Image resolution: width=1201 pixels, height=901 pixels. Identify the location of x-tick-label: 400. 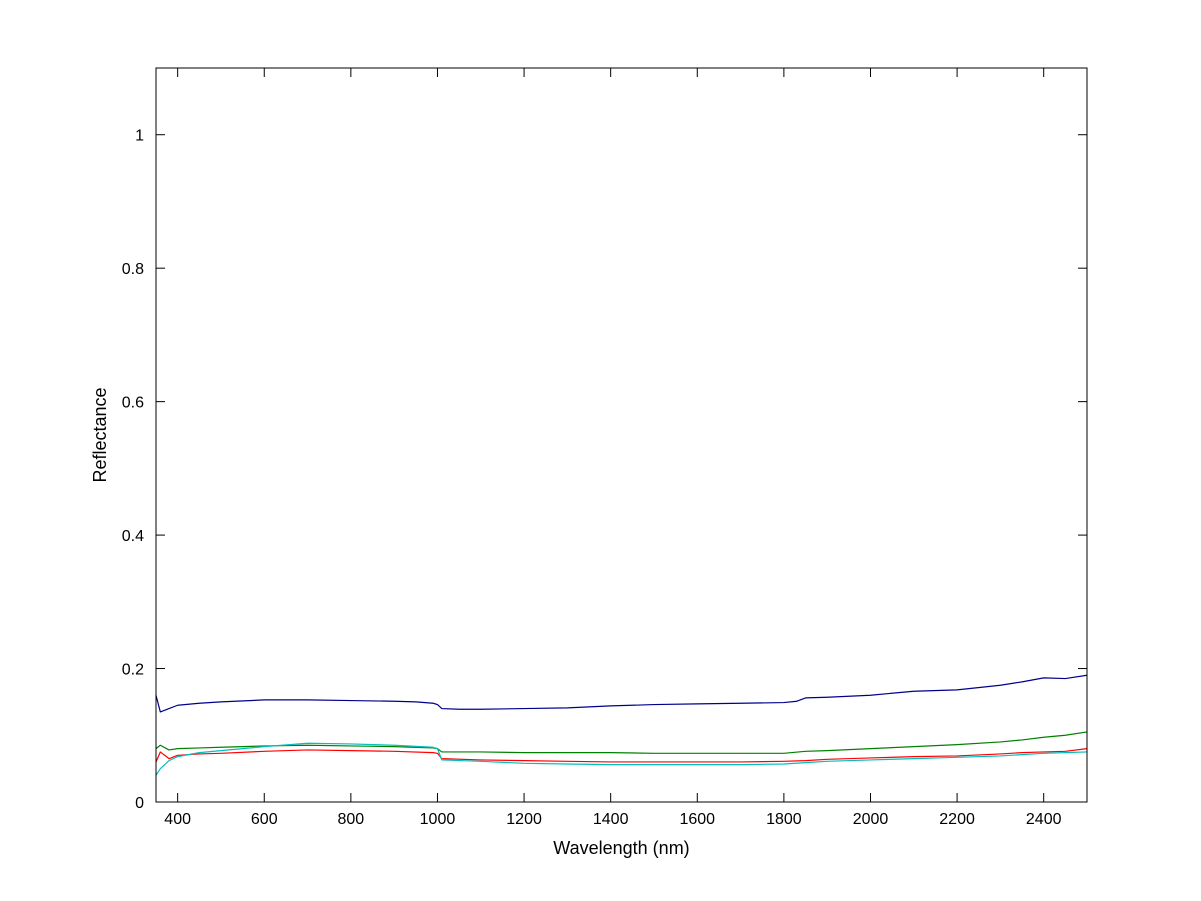
(177, 819).